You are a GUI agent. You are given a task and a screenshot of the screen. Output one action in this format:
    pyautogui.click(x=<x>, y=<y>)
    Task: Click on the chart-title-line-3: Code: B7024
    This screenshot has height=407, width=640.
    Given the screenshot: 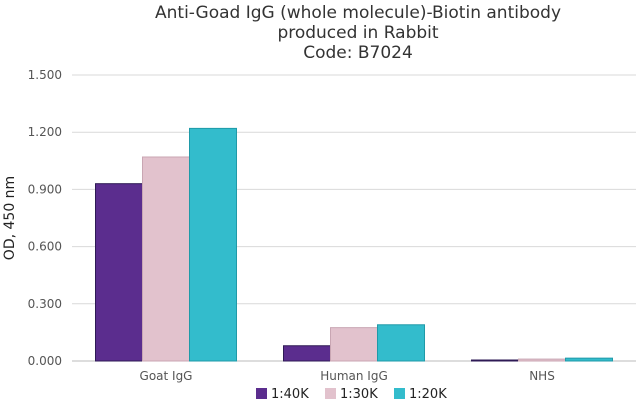 What is the action you would take?
    pyautogui.click(x=358, y=53)
    